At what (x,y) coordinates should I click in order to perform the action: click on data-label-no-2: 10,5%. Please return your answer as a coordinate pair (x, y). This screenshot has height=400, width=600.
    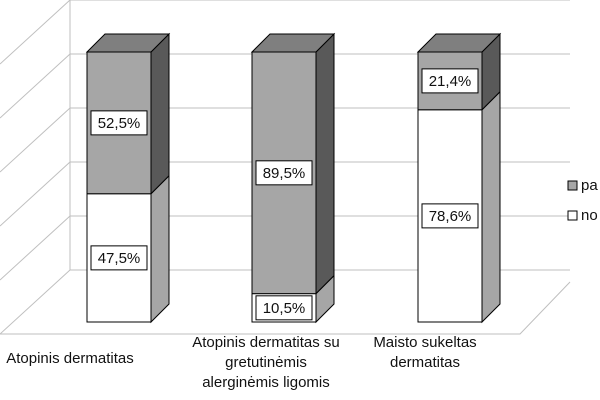
    Looking at the image, I should click on (284, 308).